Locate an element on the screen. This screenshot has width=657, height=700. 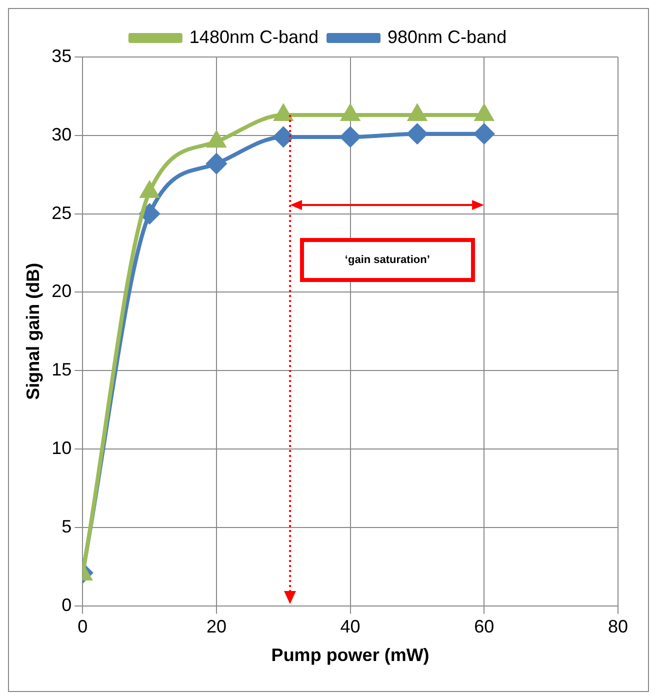
x-axis-title: Pump power (mW) is located at coordinates (350, 655).